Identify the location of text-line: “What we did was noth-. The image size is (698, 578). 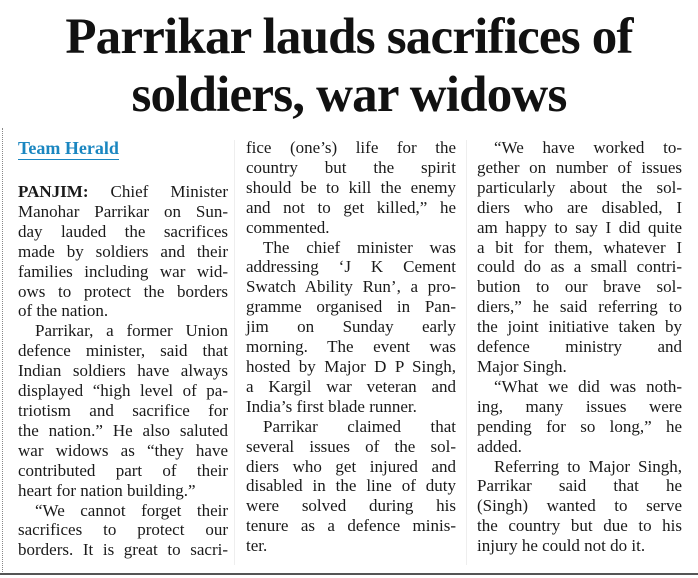
(588, 386).